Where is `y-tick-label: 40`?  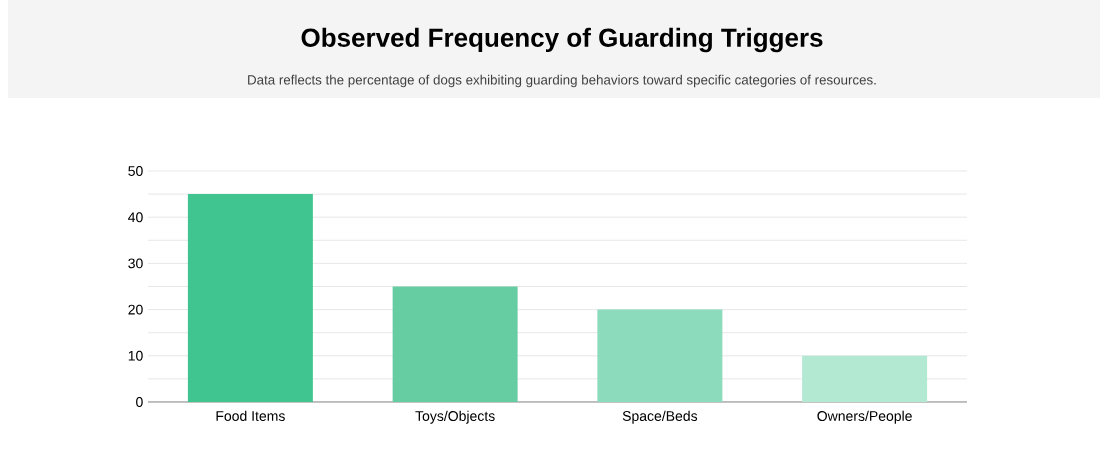 y-tick-label: 40 is located at coordinates (135, 217).